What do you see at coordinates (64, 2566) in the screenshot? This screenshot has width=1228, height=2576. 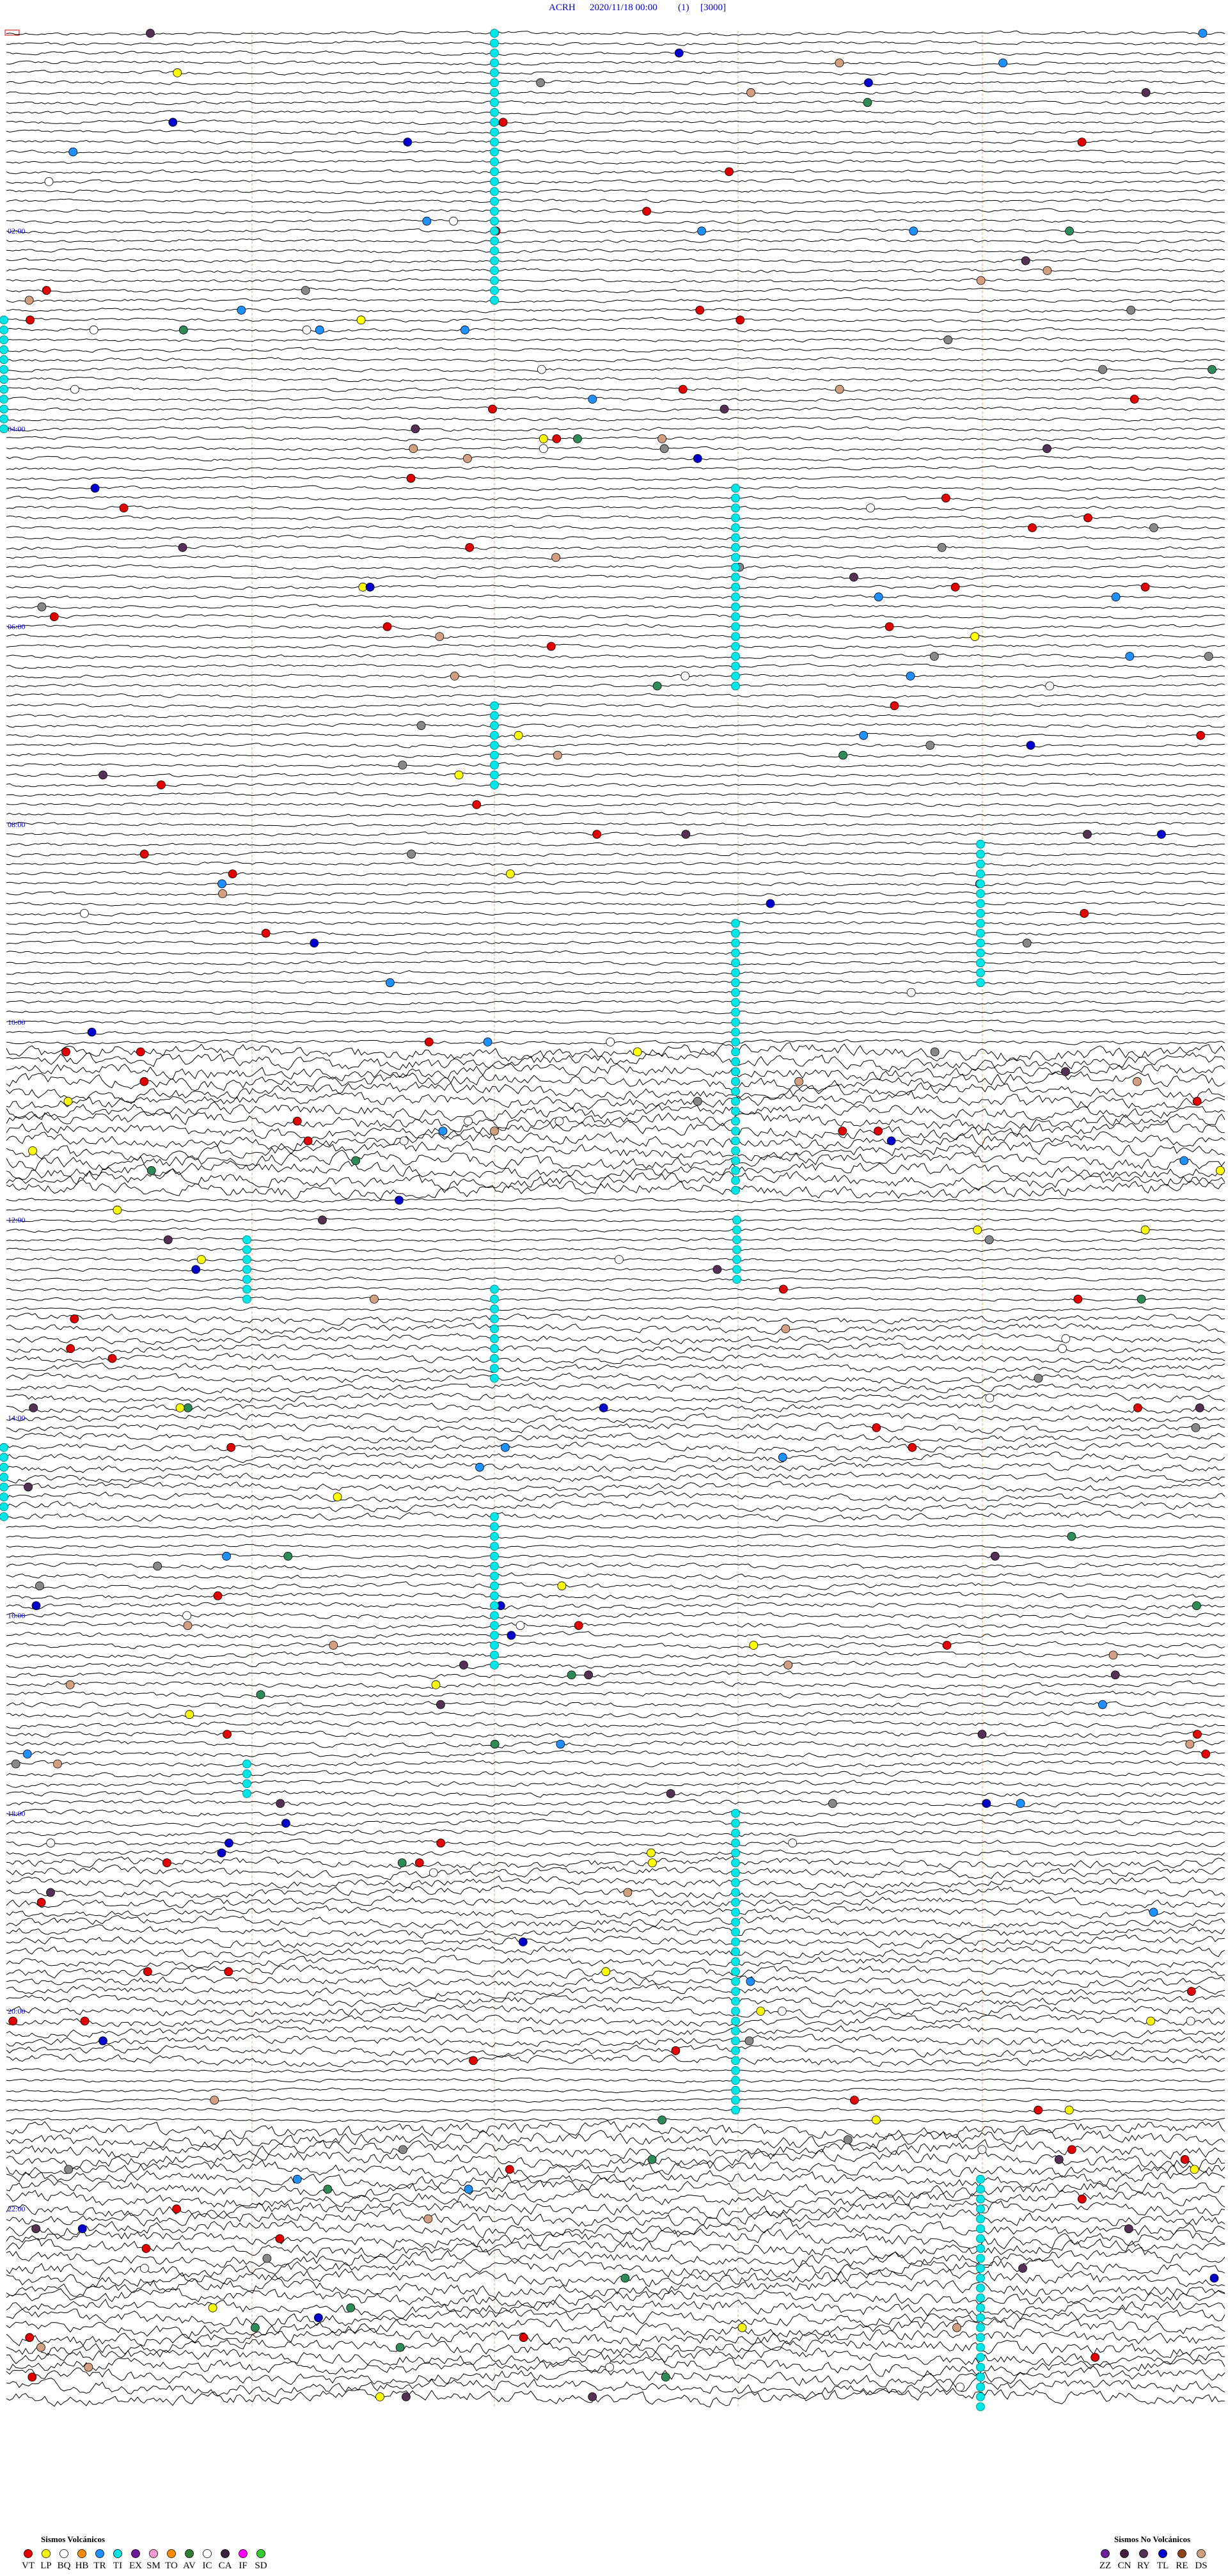 I see `legend-label: BQ` at bounding box center [64, 2566].